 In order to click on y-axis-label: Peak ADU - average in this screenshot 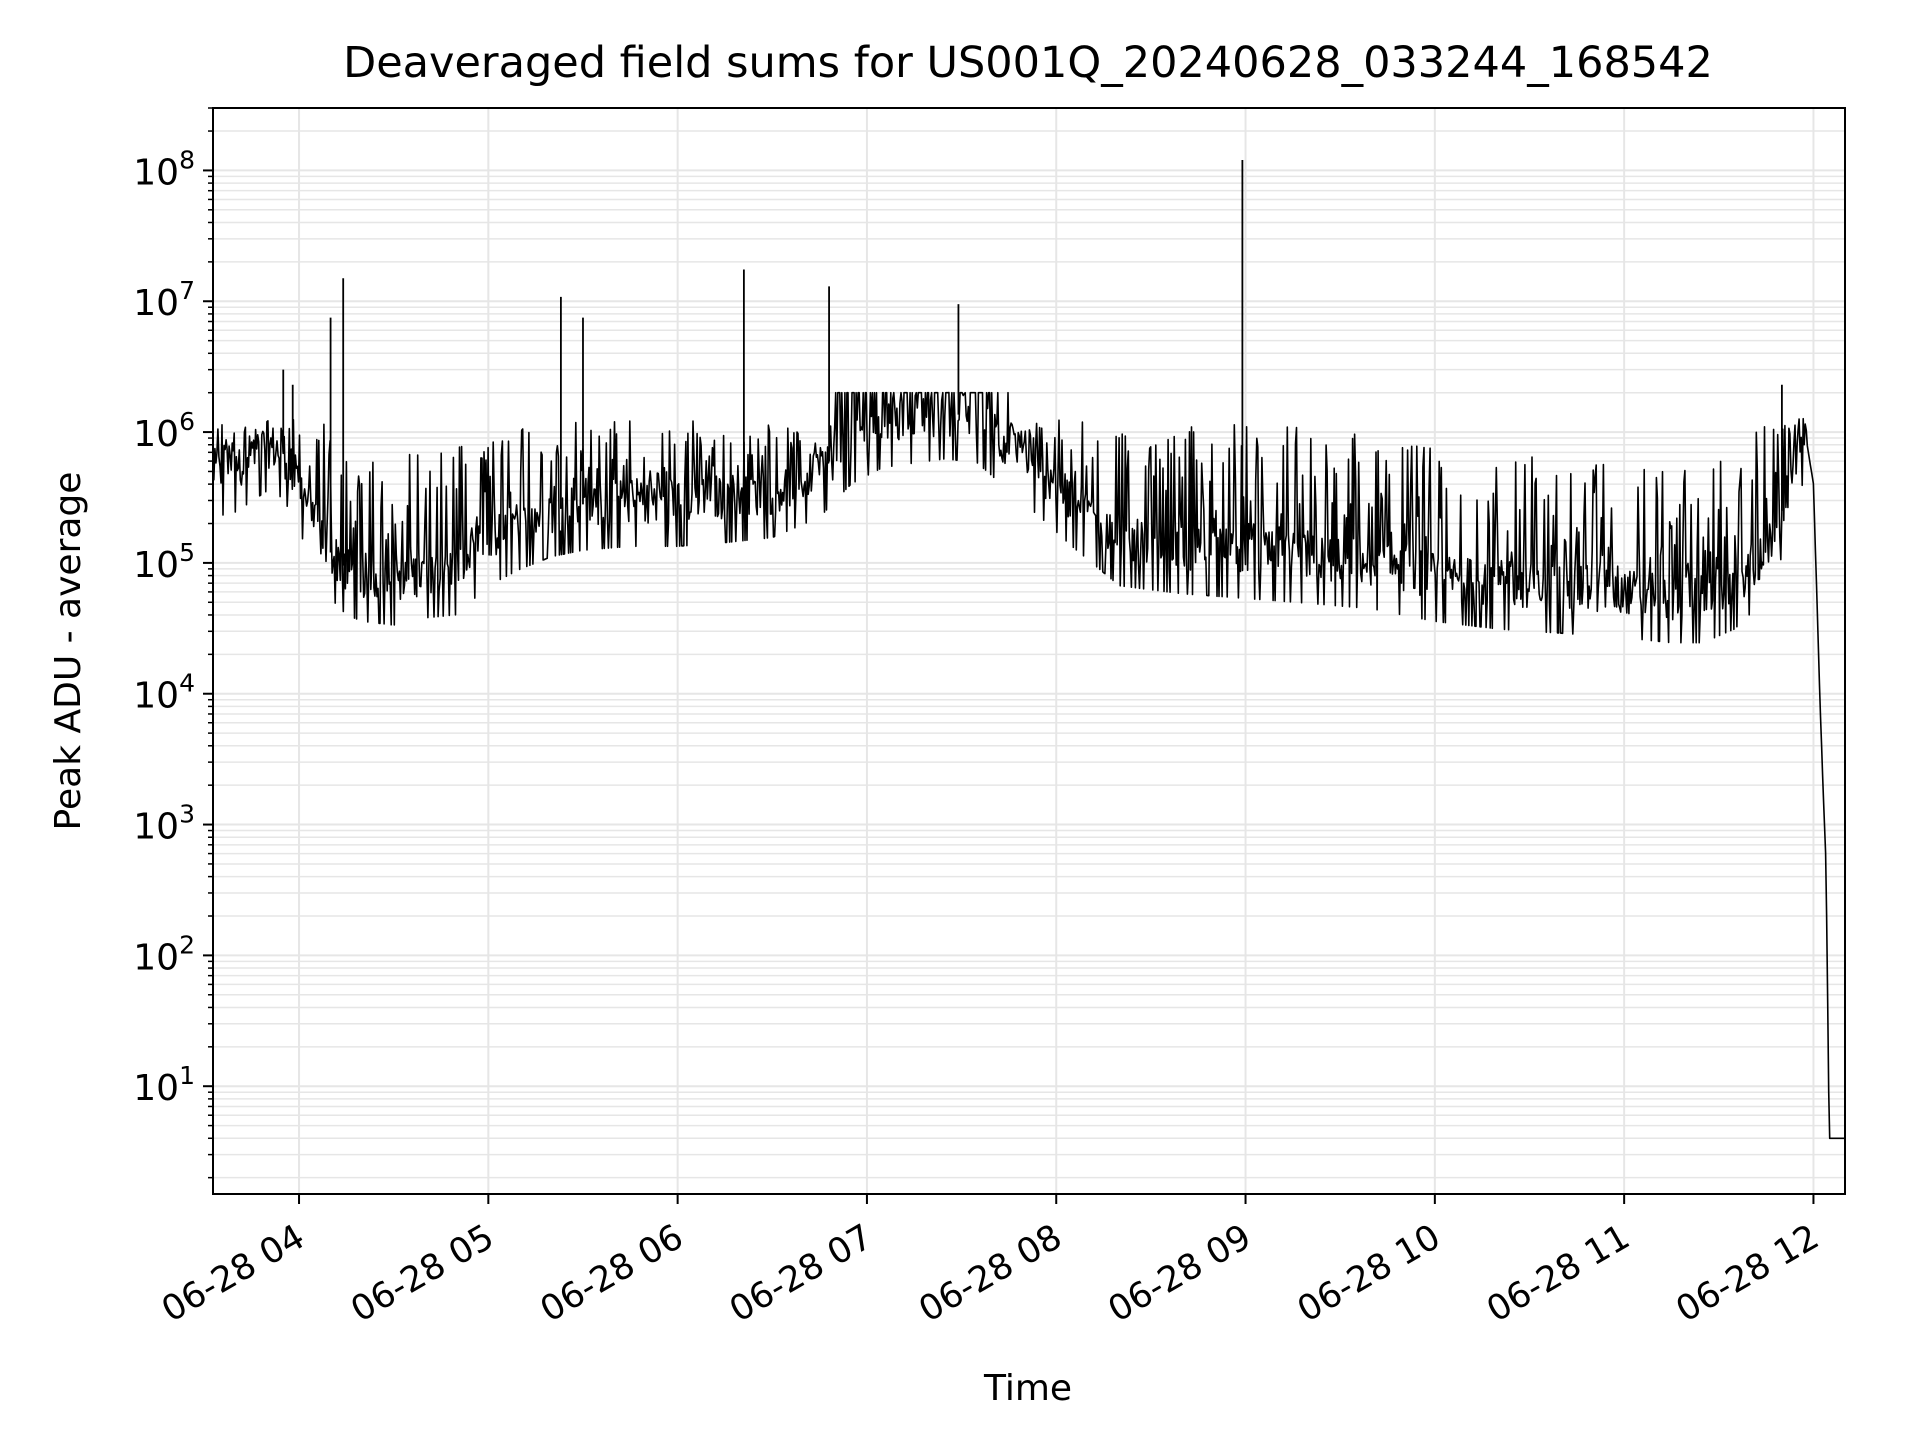, I will do `click(68, 651)`.